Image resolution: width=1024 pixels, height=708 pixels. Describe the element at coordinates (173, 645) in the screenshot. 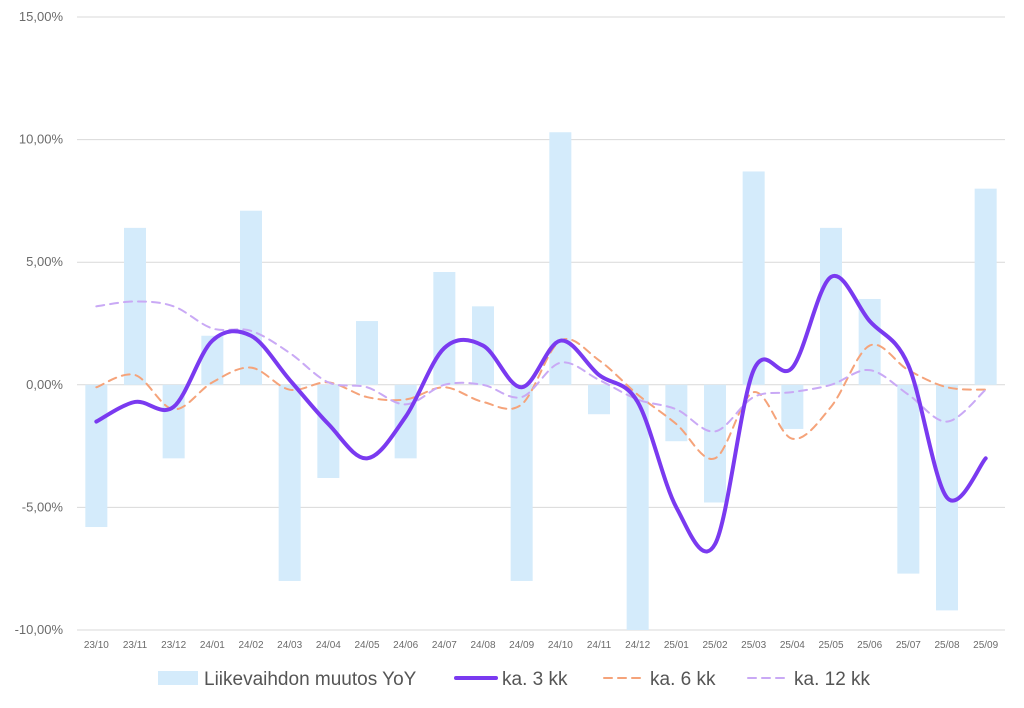

I see `x-tick-label: 23/12` at that location.